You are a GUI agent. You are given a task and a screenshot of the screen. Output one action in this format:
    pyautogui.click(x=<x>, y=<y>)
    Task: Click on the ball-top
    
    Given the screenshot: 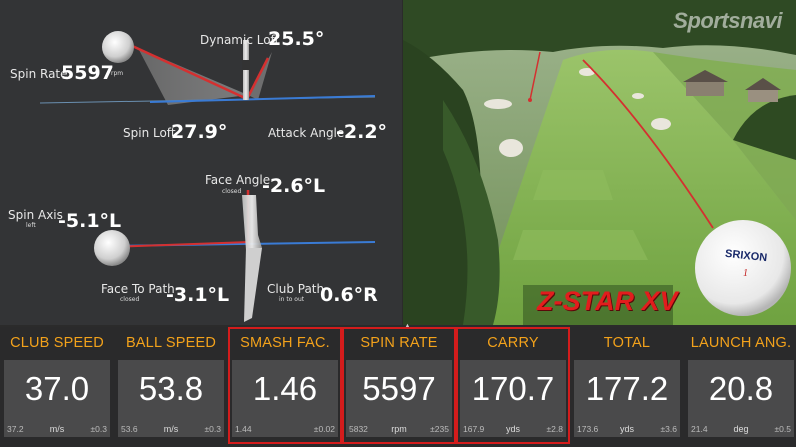 What is the action you would take?
    pyautogui.click(x=118, y=47)
    